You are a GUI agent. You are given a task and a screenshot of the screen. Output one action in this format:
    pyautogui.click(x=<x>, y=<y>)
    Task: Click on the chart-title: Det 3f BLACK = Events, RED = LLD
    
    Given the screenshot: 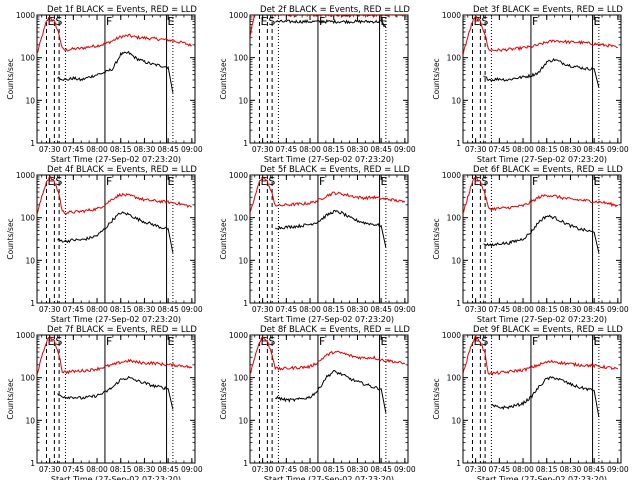 What is the action you would take?
    pyautogui.click(x=548, y=10)
    